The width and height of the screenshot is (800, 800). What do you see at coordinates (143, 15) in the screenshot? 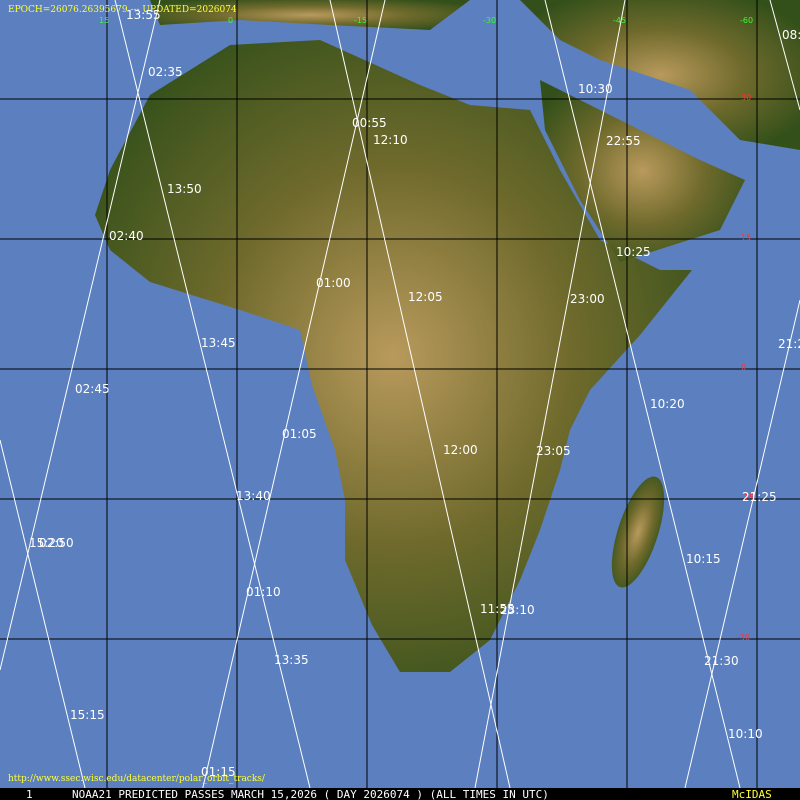
I see `pass-time: 13:55` at bounding box center [143, 15].